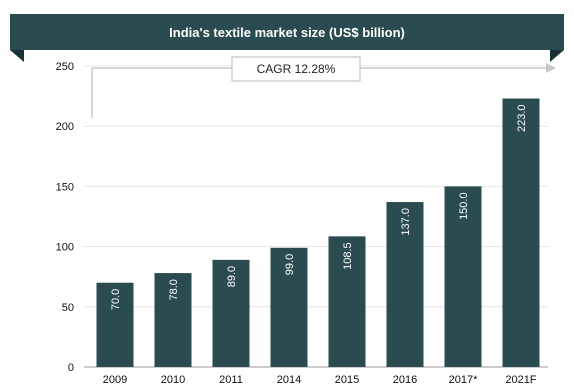  I want to click on cagr-annotation: CAGR 12.28%, so click(296, 69).